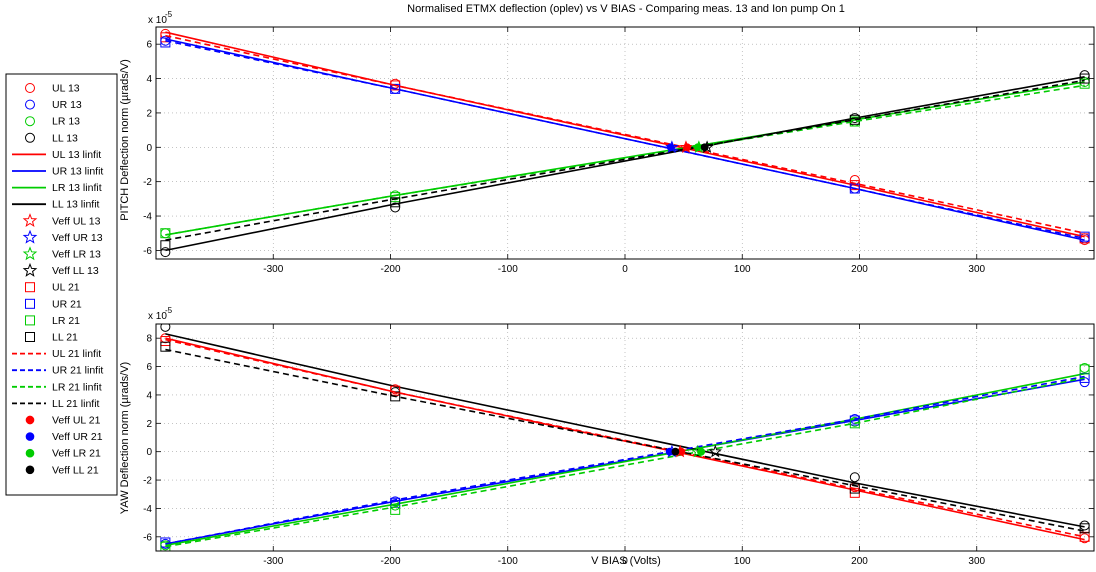 The width and height of the screenshot is (1096, 572). Describe the element at coordinates (125, 438) in the screenshot. I see `yaw-ylabel: YAW Deflection norm (µrads/V)` at that location.